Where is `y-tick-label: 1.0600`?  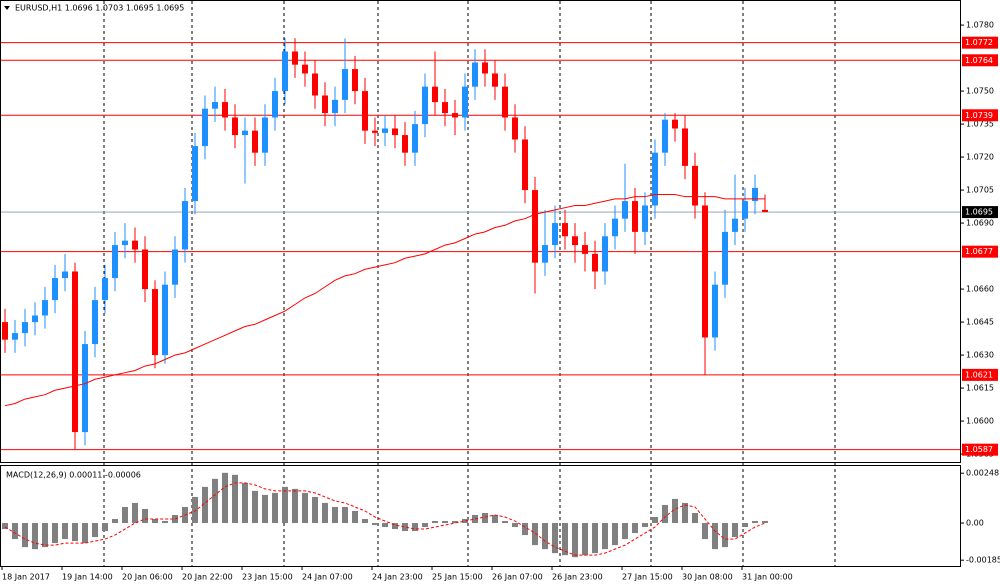 y-tick-label: 1.0600 is located at coordinates (980, 421).